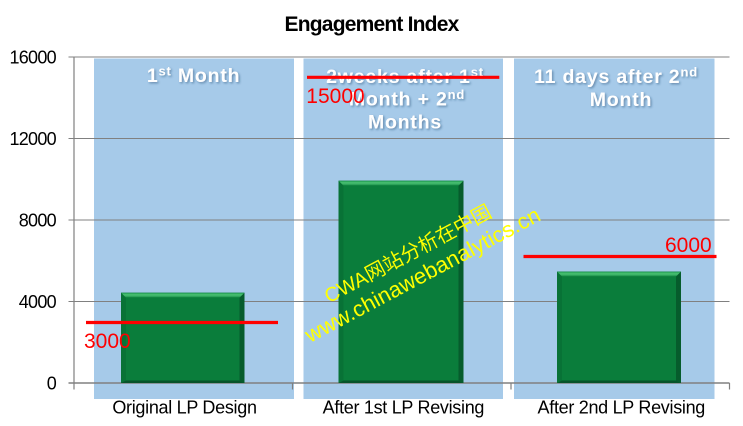  I want to click on svg-text: Month + 2nd, so click(407, 99).